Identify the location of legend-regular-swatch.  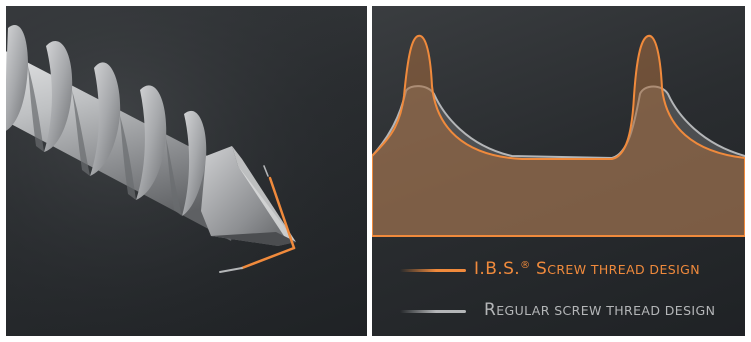
(433, 311).